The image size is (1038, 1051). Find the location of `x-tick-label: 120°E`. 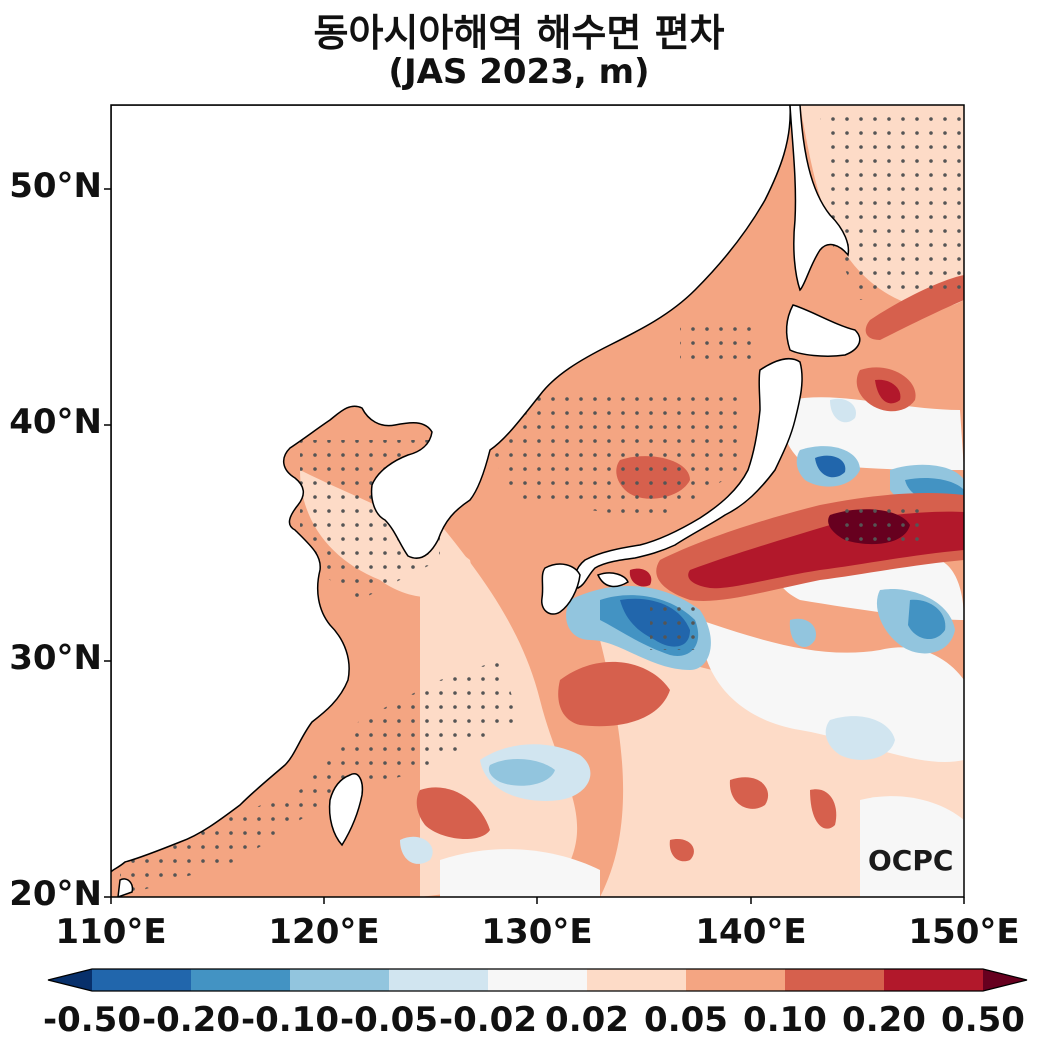

x-tick-label: 120°E is located at coordinates (324, 932).